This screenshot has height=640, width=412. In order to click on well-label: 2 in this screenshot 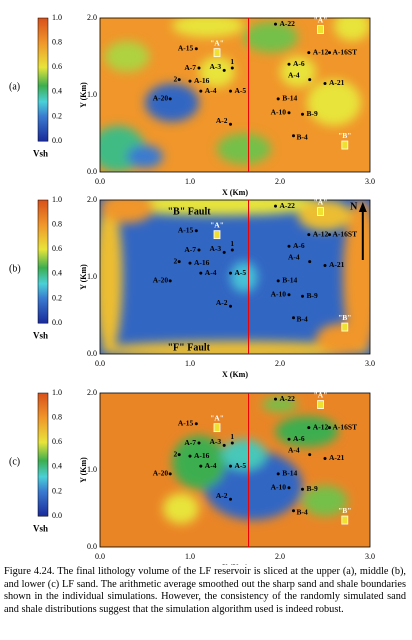, I will do `click(175, 453)`.